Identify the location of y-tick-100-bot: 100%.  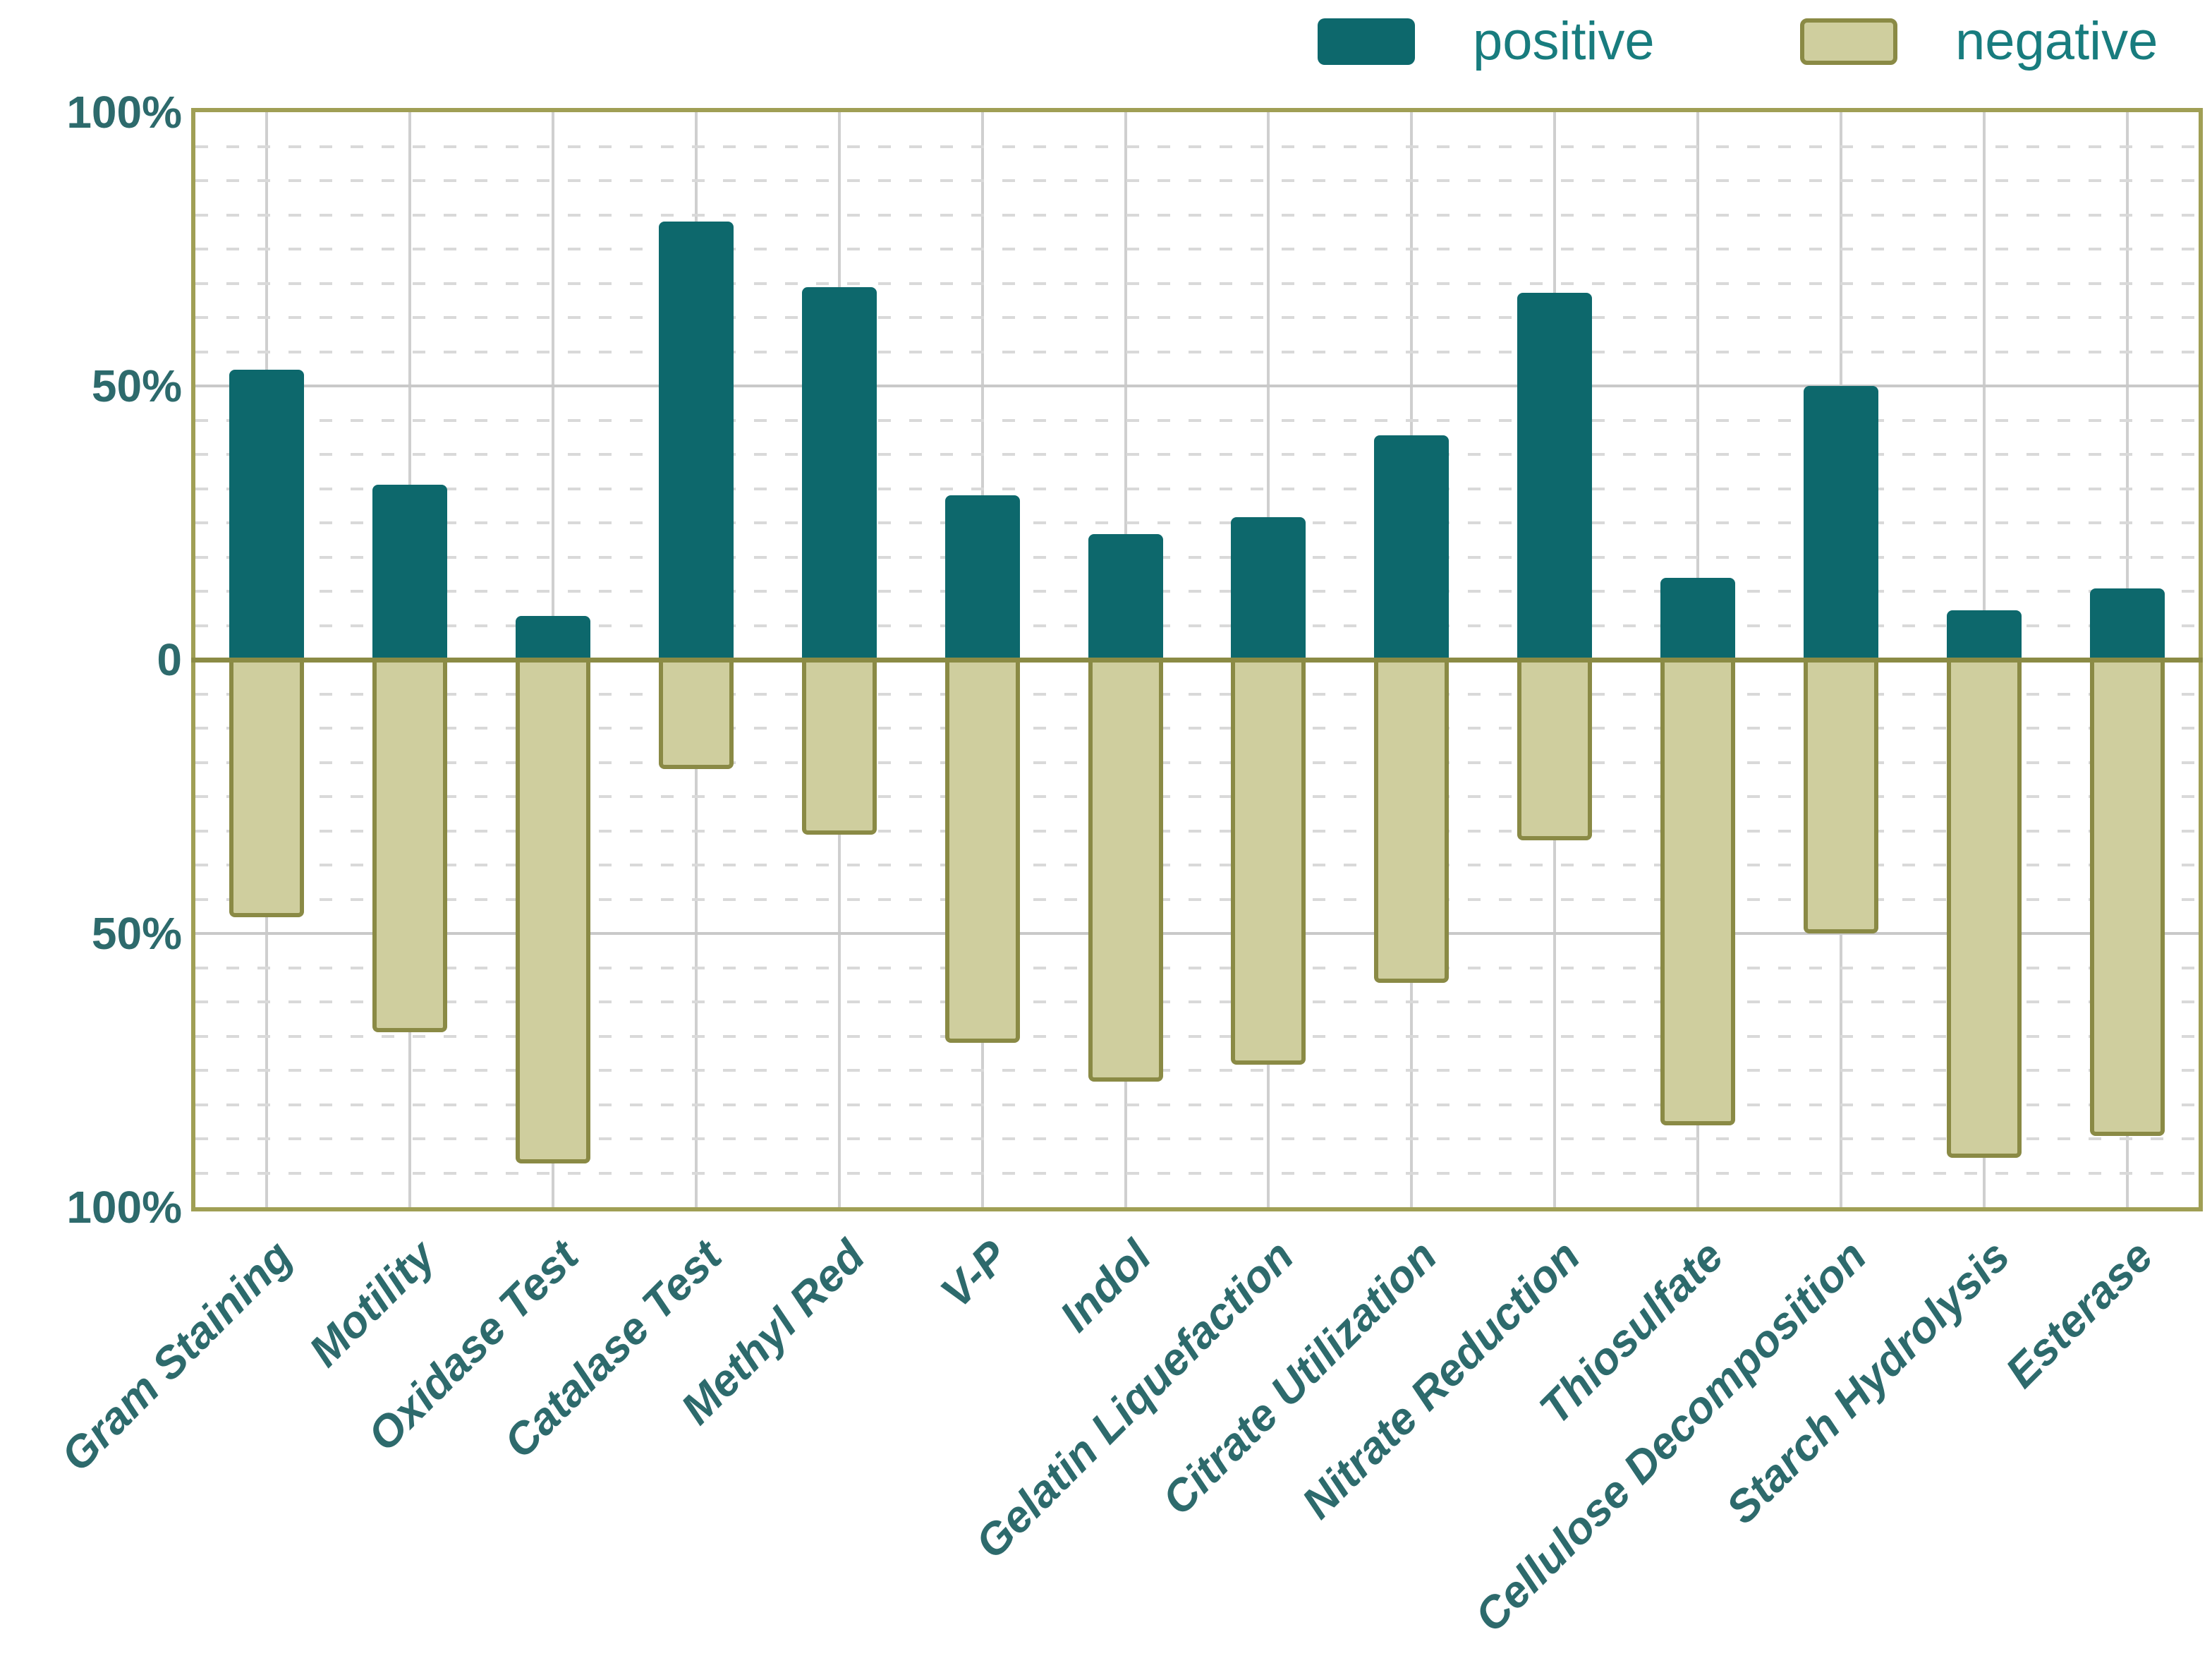
(124, 1207).